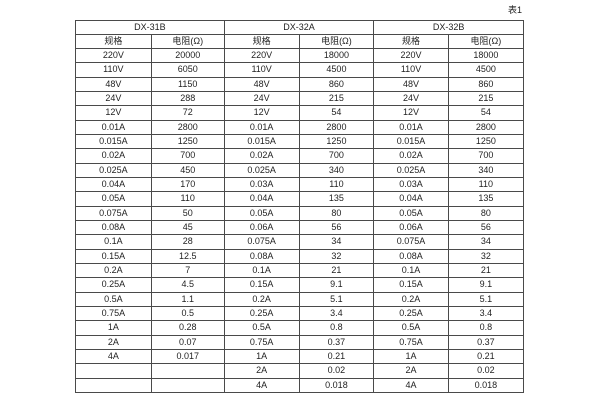  Describe the element at coordinates (300, 371) in the screenshot. I see `table-row: 2A 0.02 2A 0.02` at that location.